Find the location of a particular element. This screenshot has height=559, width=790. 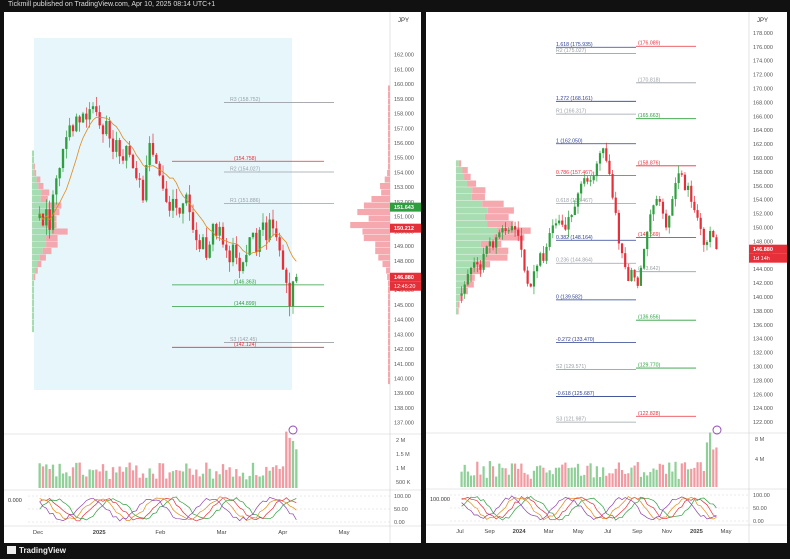

currency-label: JPY is located at coordinates (403, 21).